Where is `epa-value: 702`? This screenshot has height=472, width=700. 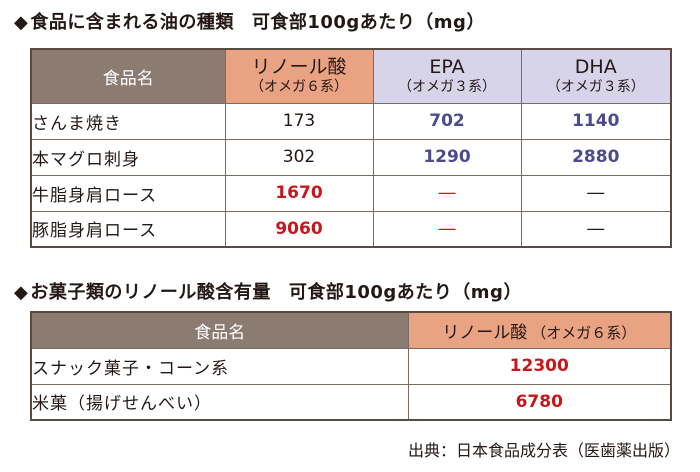 epa-value: 702 is located at coordinates (447, 121).